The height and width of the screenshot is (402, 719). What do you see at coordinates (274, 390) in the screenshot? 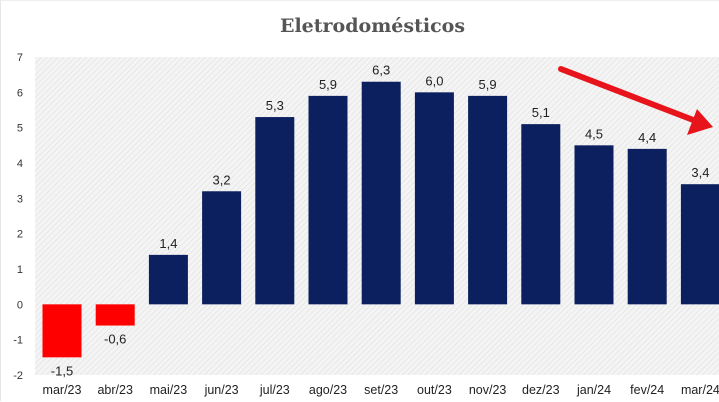
I see `x-tick-label: jul/23` at bounding box center [274, 390].